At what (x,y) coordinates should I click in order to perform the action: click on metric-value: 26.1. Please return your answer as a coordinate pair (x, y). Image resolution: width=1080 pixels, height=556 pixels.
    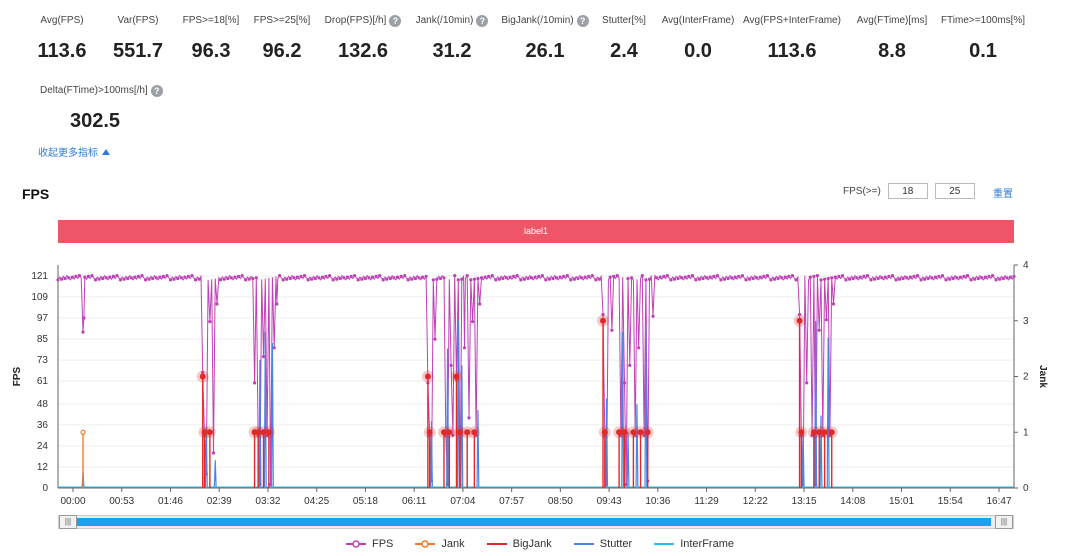
    Looking at the image, I should click on (545, 51).